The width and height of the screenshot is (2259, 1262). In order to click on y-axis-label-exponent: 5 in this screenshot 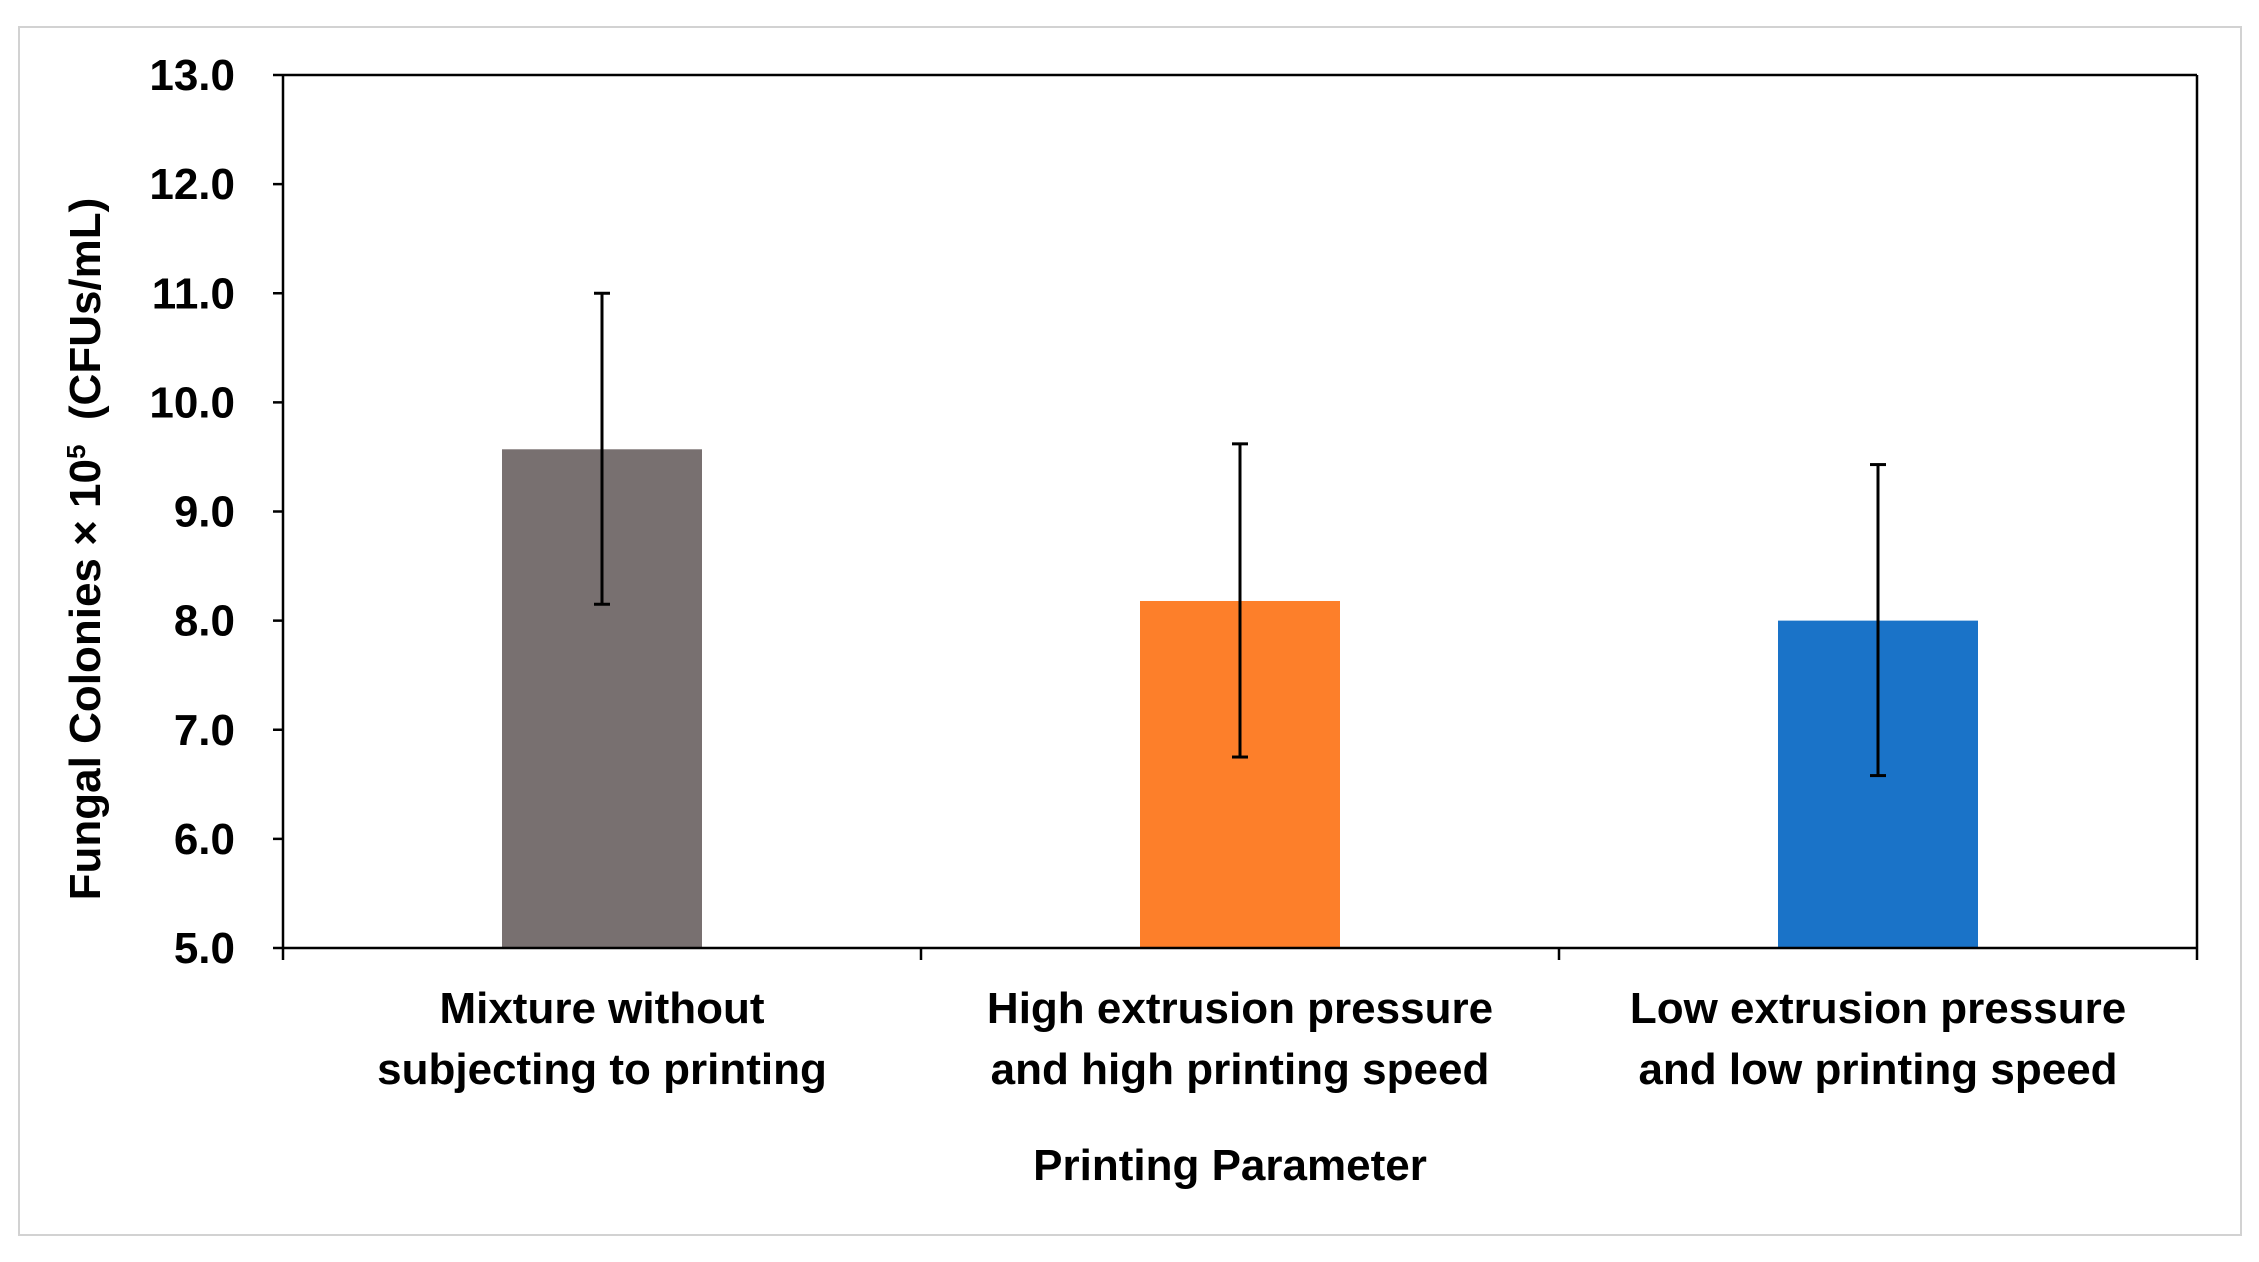, I will do `click(76, 452)`.